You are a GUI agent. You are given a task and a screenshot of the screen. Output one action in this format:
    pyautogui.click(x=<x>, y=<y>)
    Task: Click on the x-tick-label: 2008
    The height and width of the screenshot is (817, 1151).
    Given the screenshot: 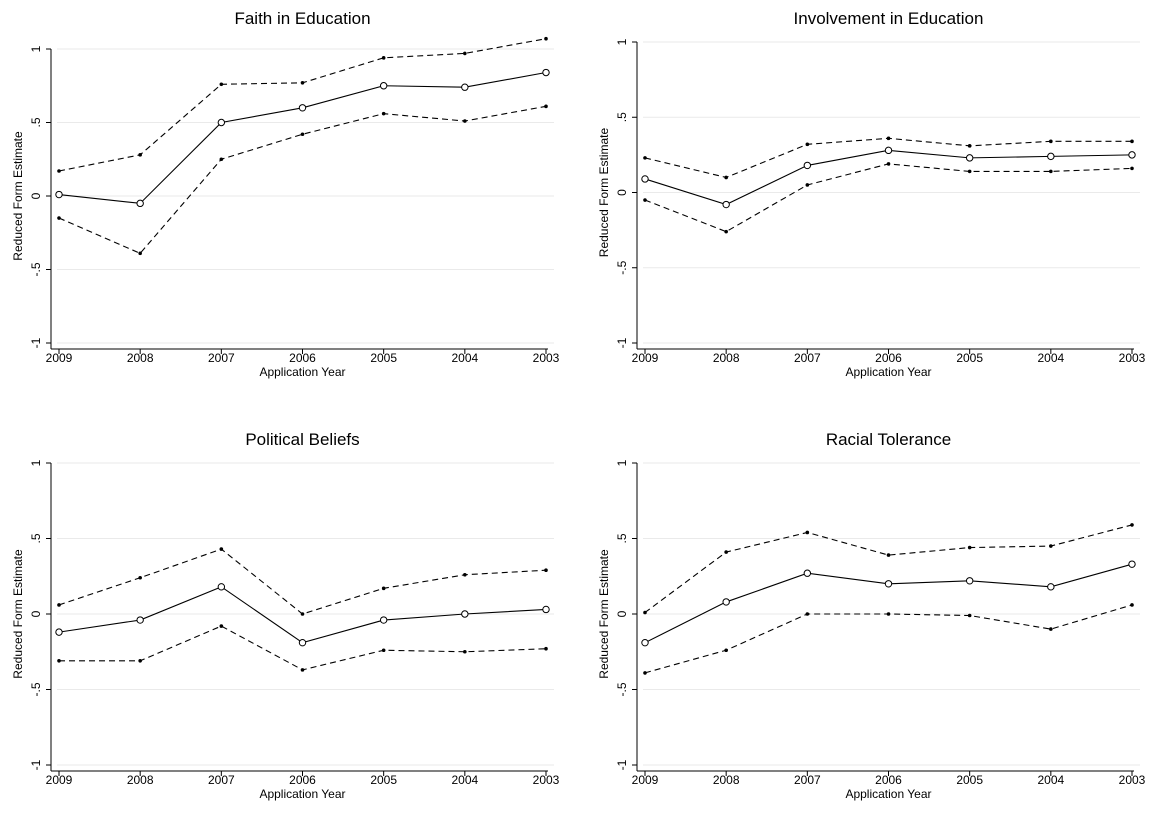 What is the action you would take?
    pyautogui.click(x=726, y=358)
    